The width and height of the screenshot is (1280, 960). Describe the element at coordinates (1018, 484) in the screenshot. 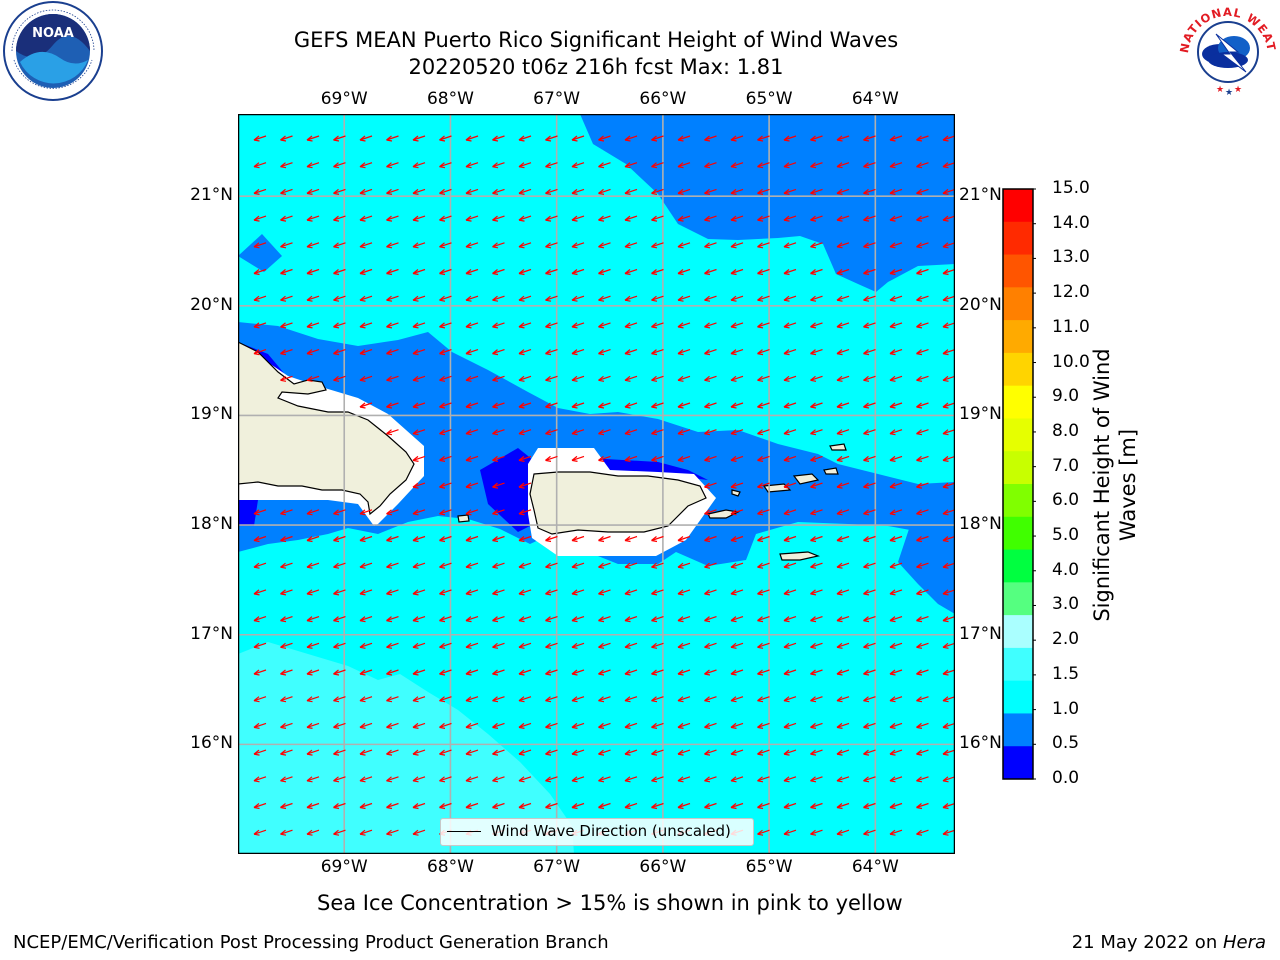

I see `colorbar-frame` at that location.